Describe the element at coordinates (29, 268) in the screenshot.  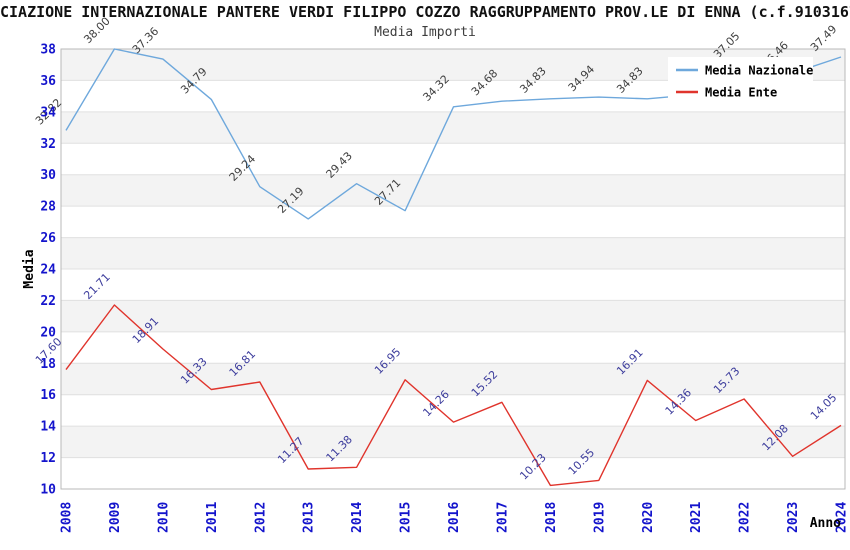
I see `y-axis-title: Media` at that location.